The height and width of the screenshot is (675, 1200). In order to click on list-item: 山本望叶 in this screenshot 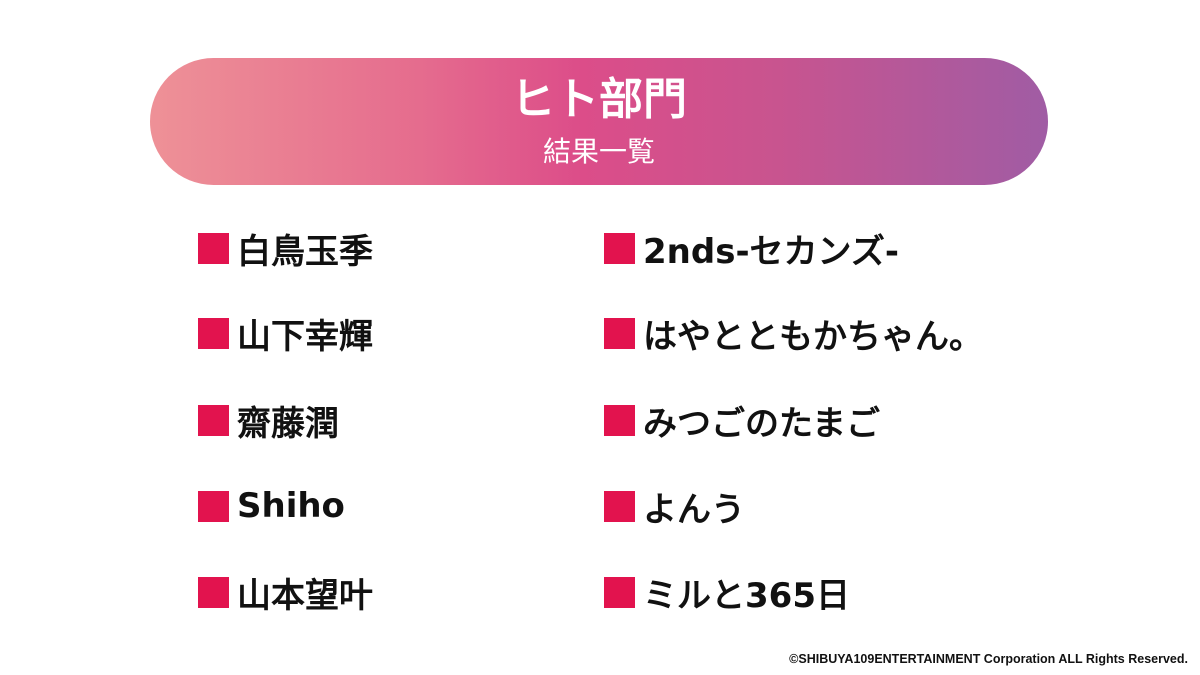, I will do `click(285, 592)`.